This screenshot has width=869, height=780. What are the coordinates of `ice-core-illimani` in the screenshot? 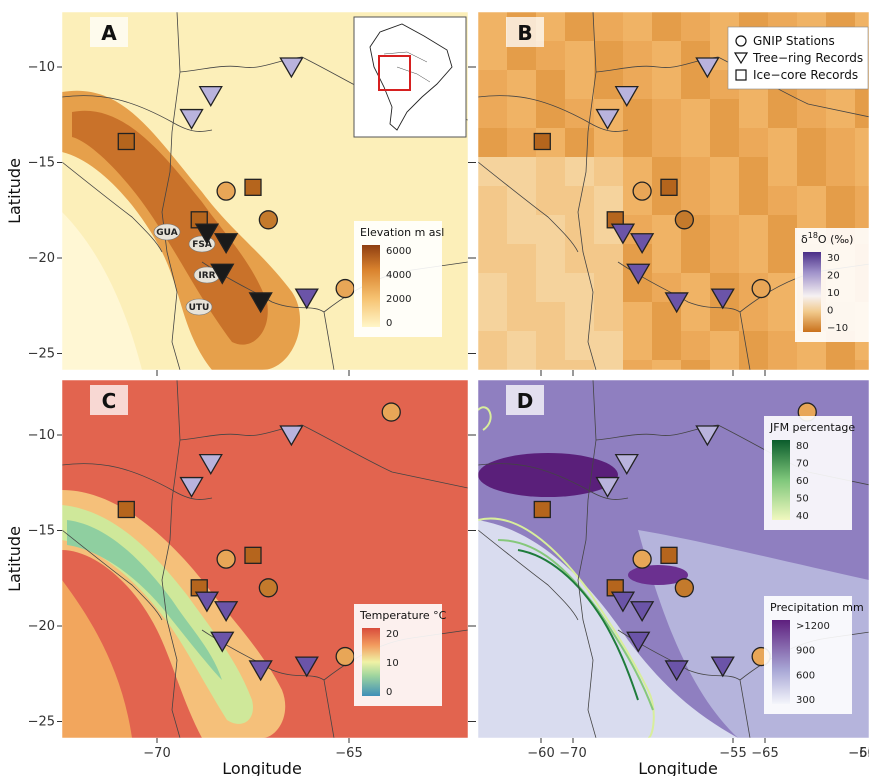 It's located at (253, 555).